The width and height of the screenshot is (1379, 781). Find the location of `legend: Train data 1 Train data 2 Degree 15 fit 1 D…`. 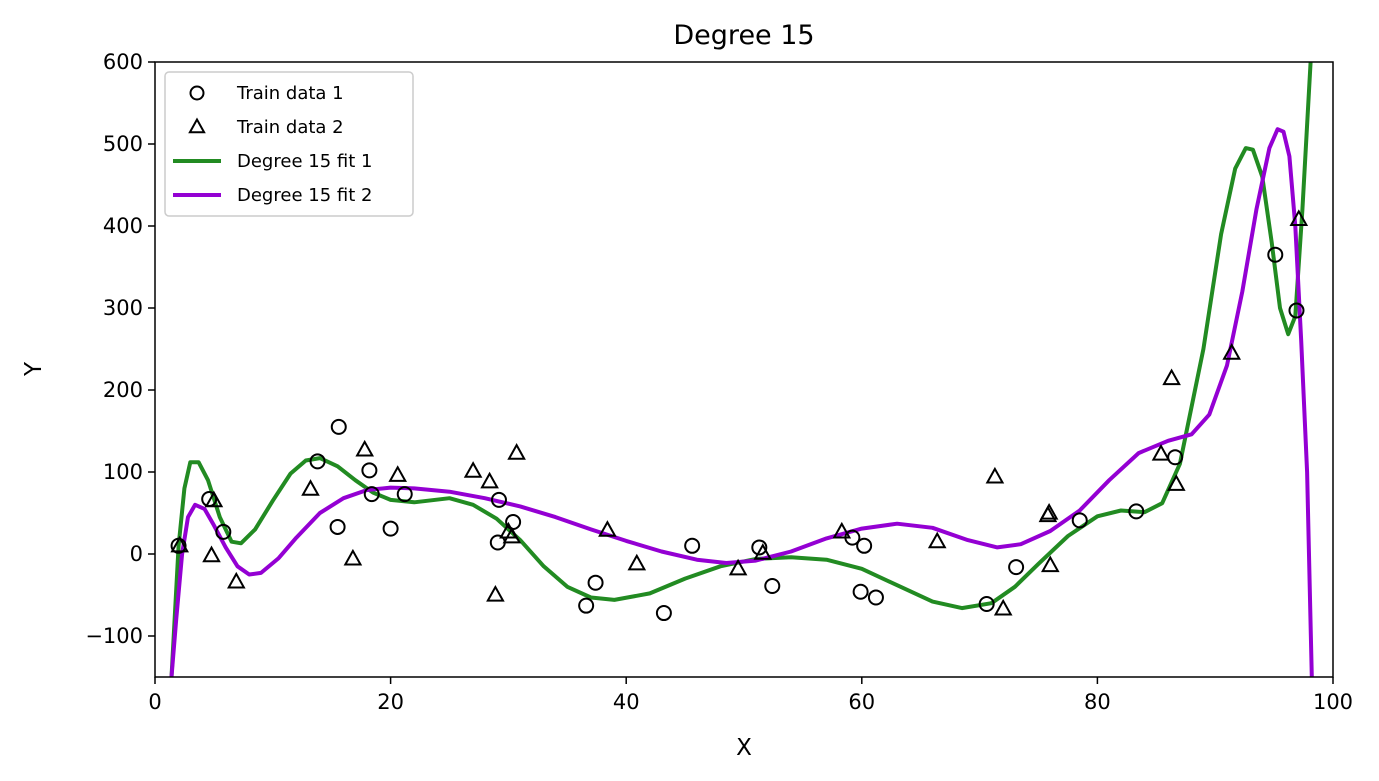

legend: Train data 1 Train data 2 Degree 15 fit 1 D… is located at coordinates (289, 144).